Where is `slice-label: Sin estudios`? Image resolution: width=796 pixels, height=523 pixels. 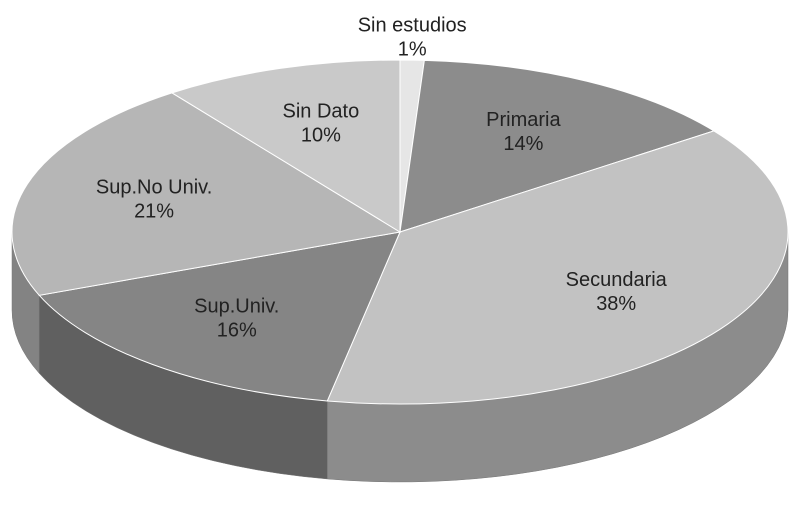 slice-label: Sin estudios is located at coordinates (412, 25).